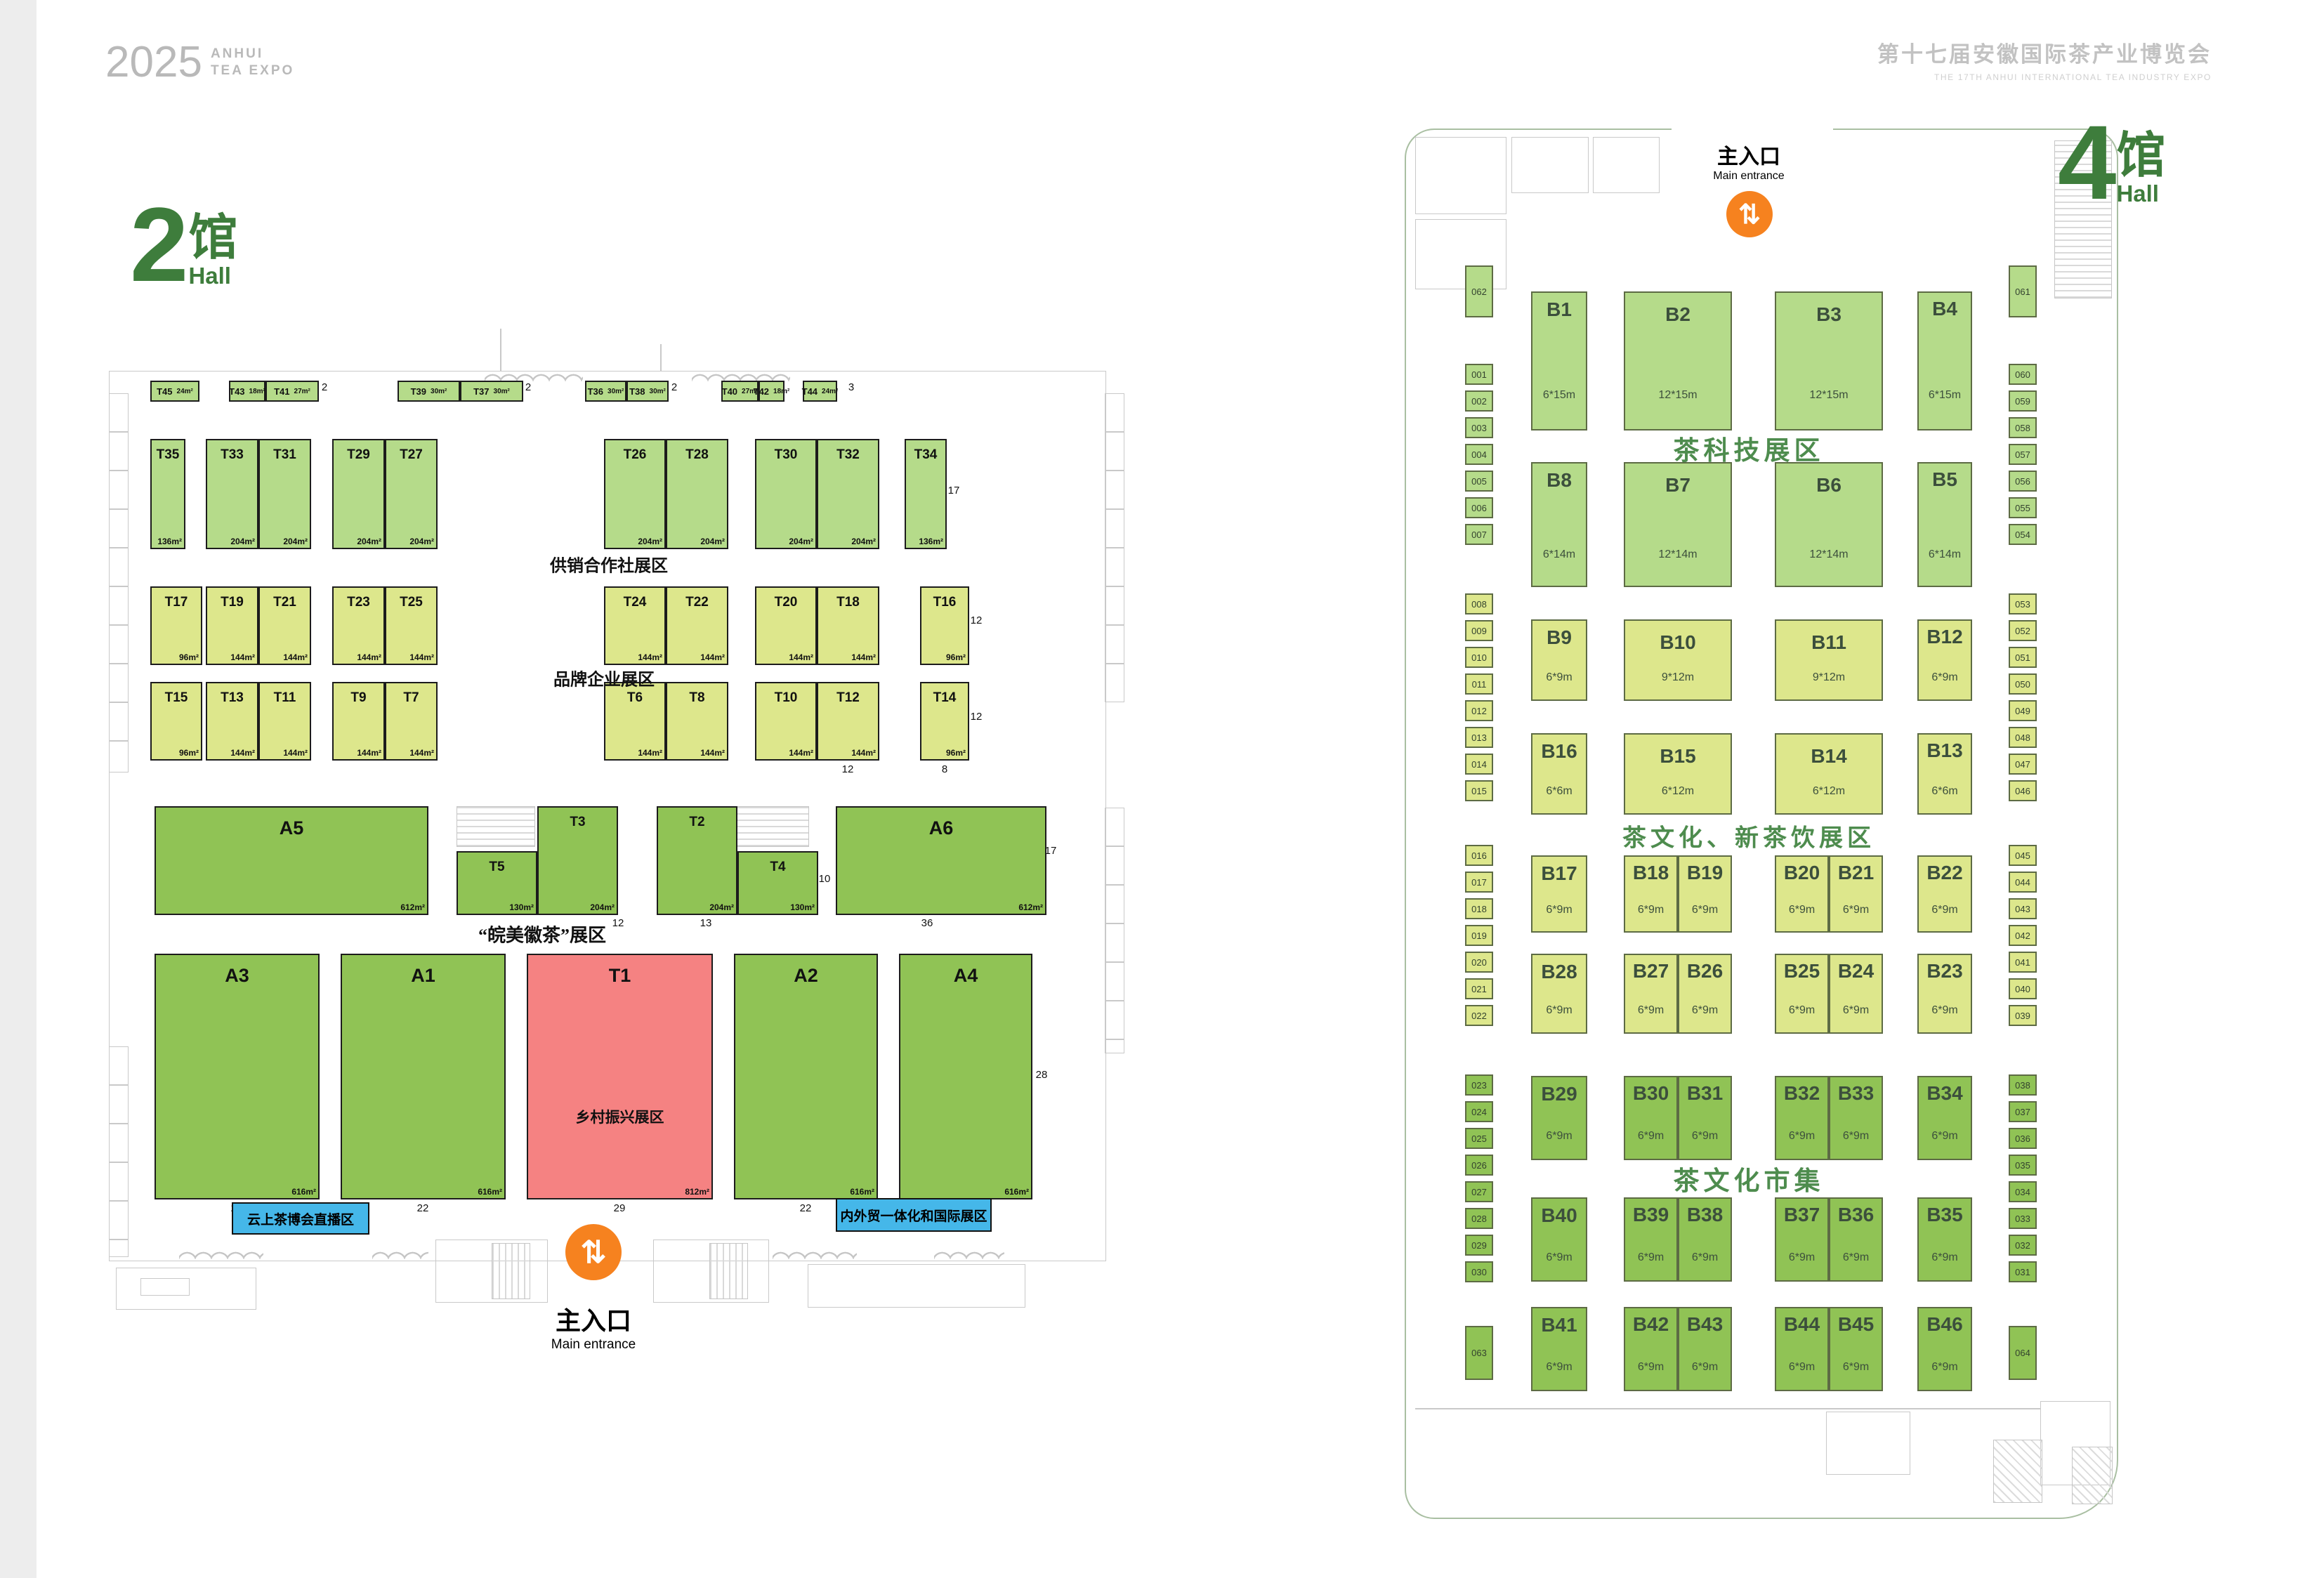 The width and height of the screenshot is (2324, 1578). I want to click on booth-area: 18m², so click(781, 391).